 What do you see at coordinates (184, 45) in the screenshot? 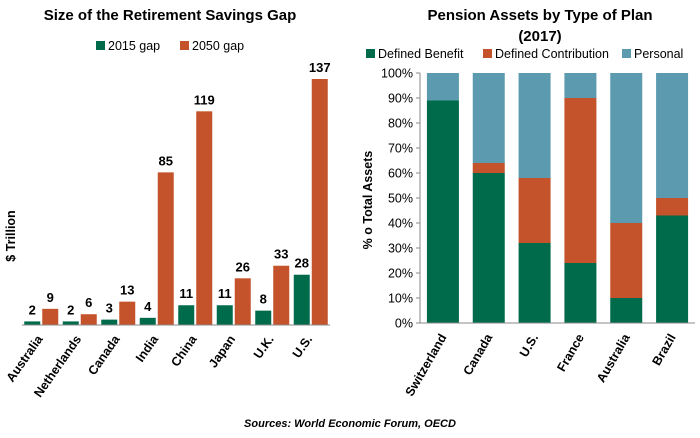
I see `left-legend-swatch-2050` at bounding box center [184, 45].